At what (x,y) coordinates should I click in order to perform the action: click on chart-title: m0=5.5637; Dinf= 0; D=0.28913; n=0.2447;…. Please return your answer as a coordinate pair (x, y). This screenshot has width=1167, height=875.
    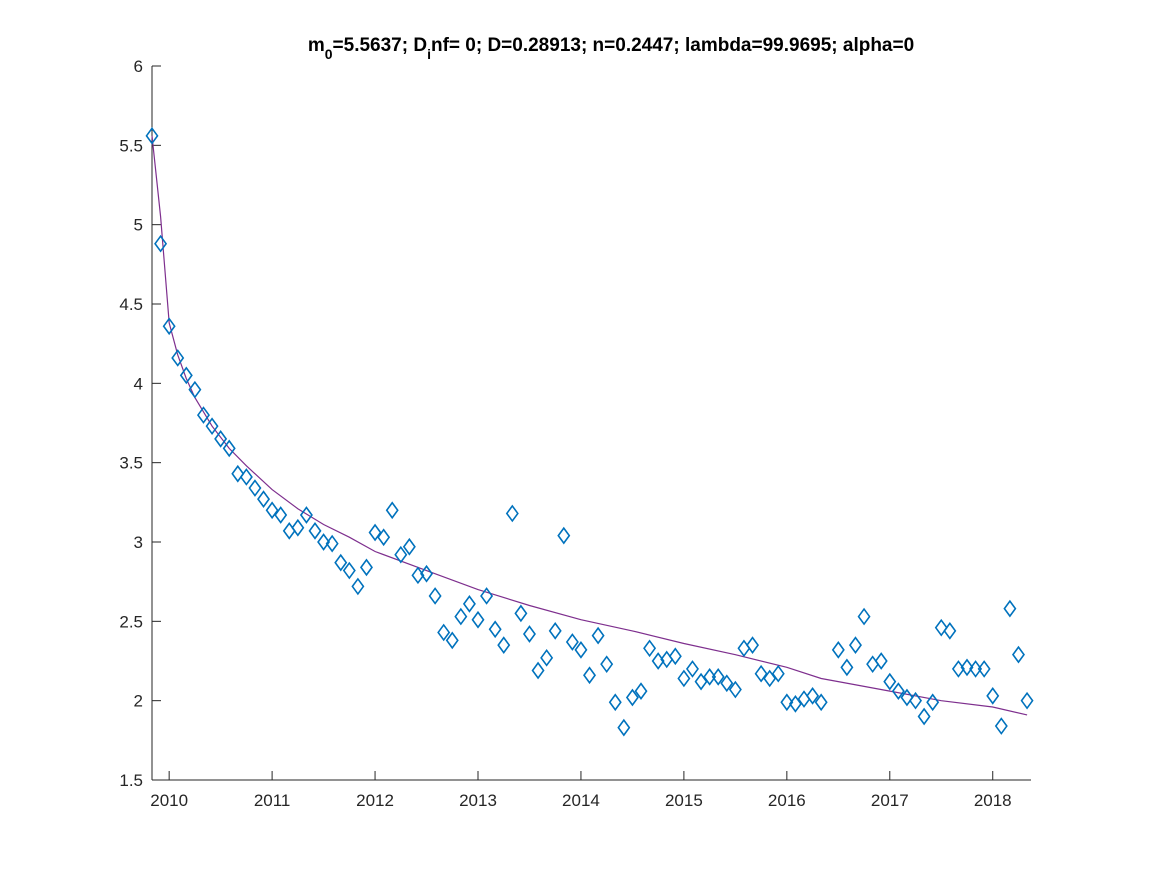
    Looking at the image, I should click on (611, 48).